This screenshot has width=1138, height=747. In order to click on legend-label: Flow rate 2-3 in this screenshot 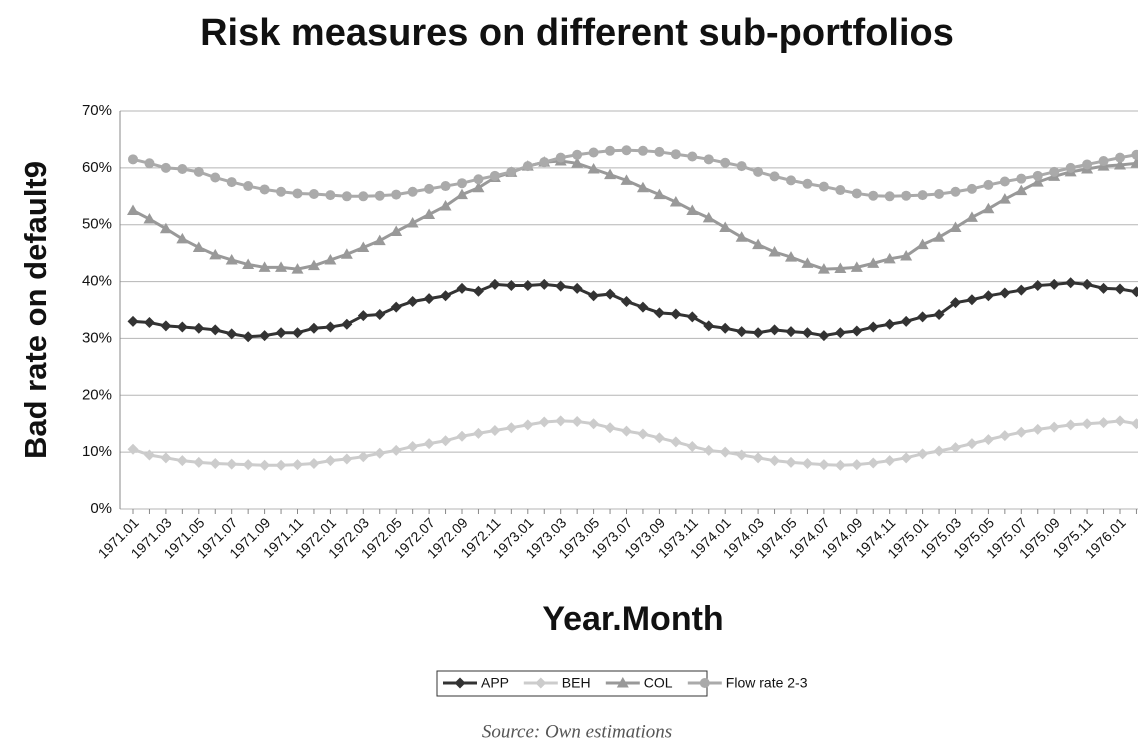, I will do `click(767, 683)`.